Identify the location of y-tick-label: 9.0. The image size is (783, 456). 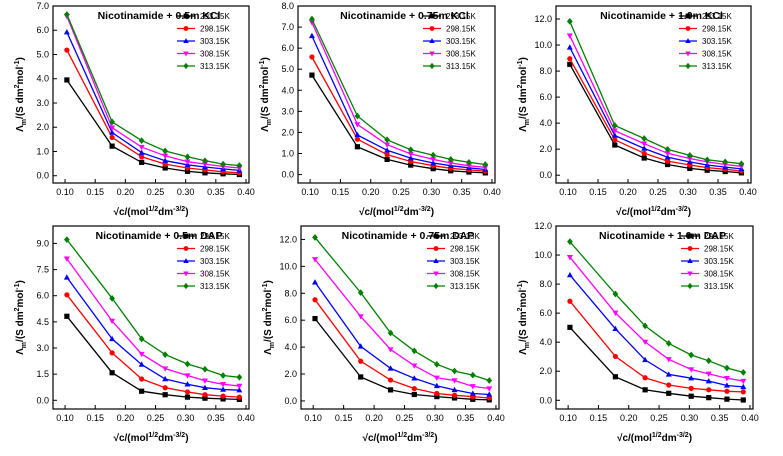
(42, 243).